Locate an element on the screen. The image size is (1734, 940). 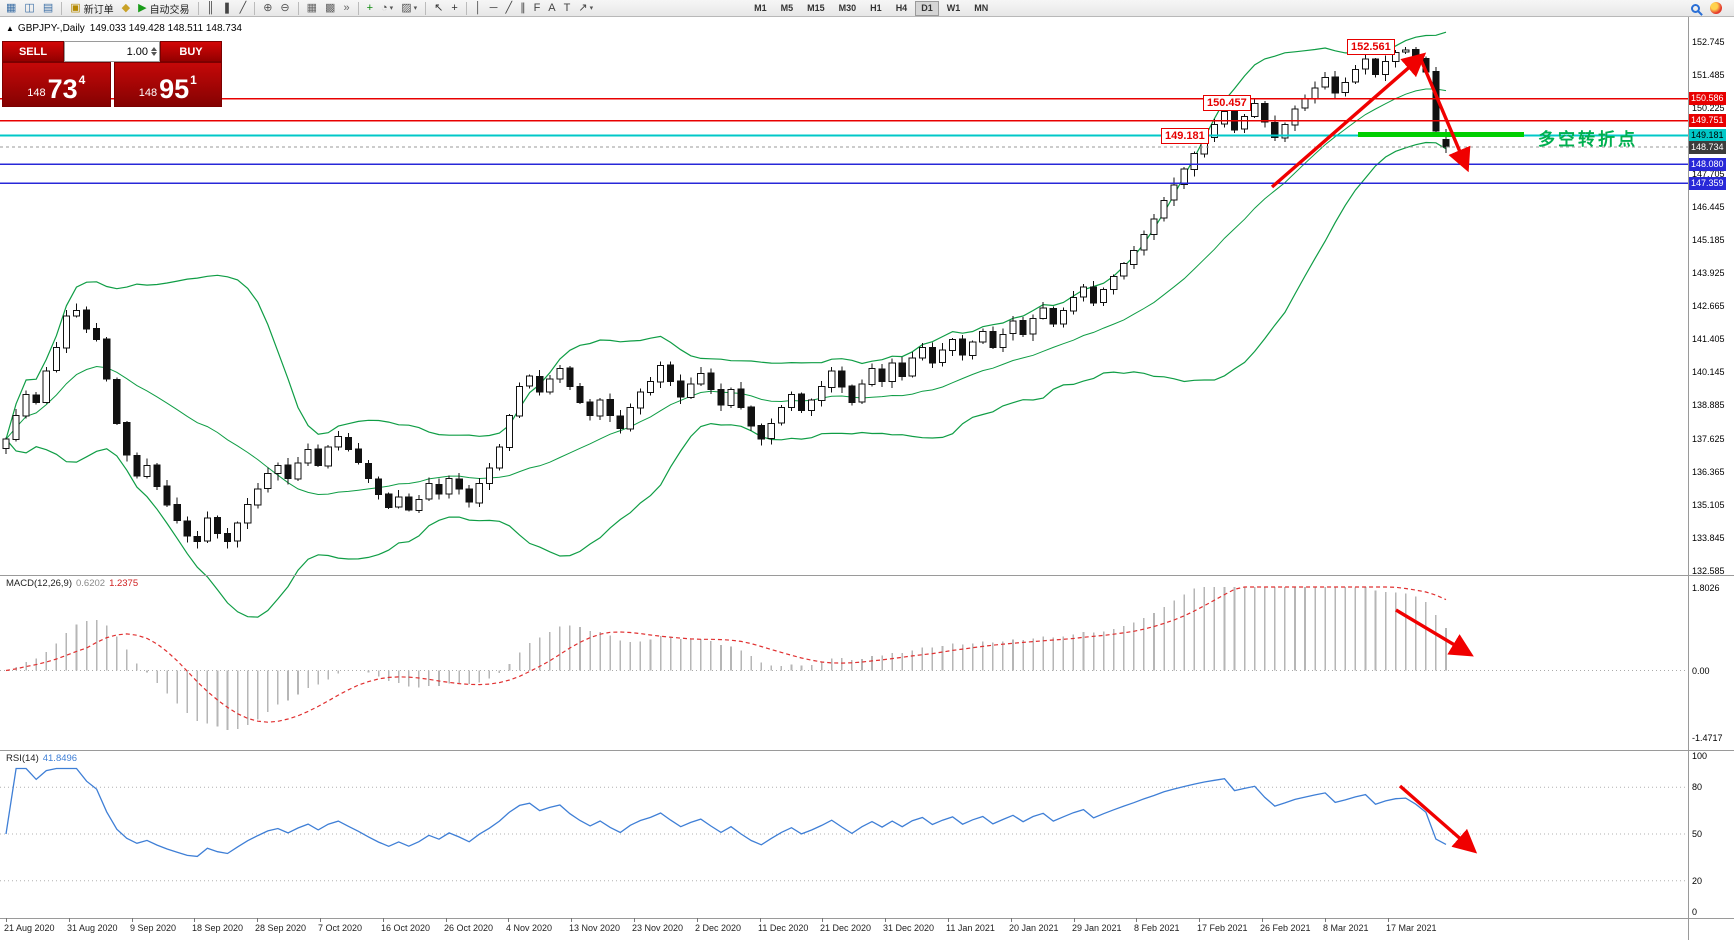
tile-windows-icon: ▦ is located at coordinates (312, 8).